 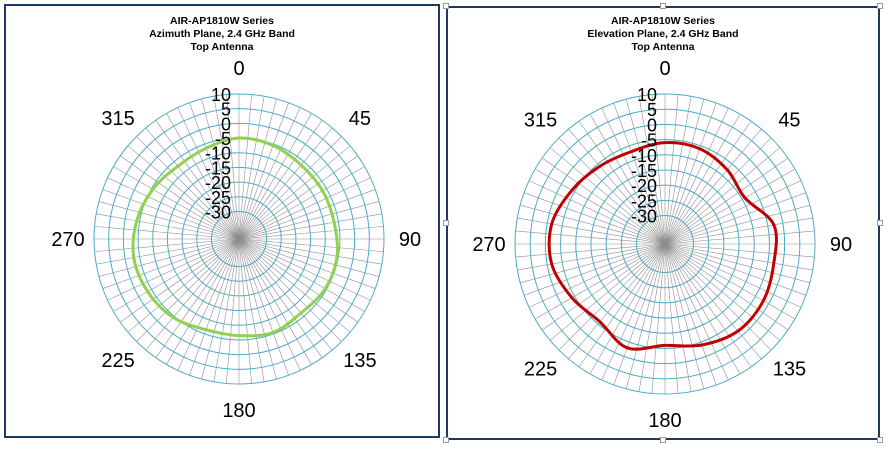 What do you see at coordinates (238, 411) in the screenshot?
I see `angle-label: 180` at bounding box center [238, 411].